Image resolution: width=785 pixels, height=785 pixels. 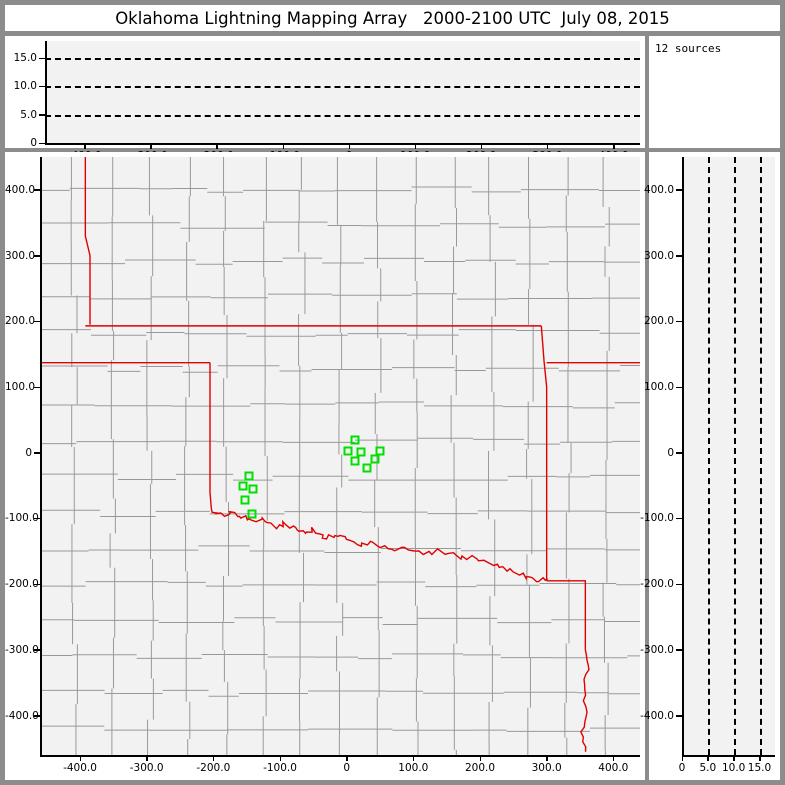 I want to click on x-tick-label: 300.0, so click(x=546, y=768).